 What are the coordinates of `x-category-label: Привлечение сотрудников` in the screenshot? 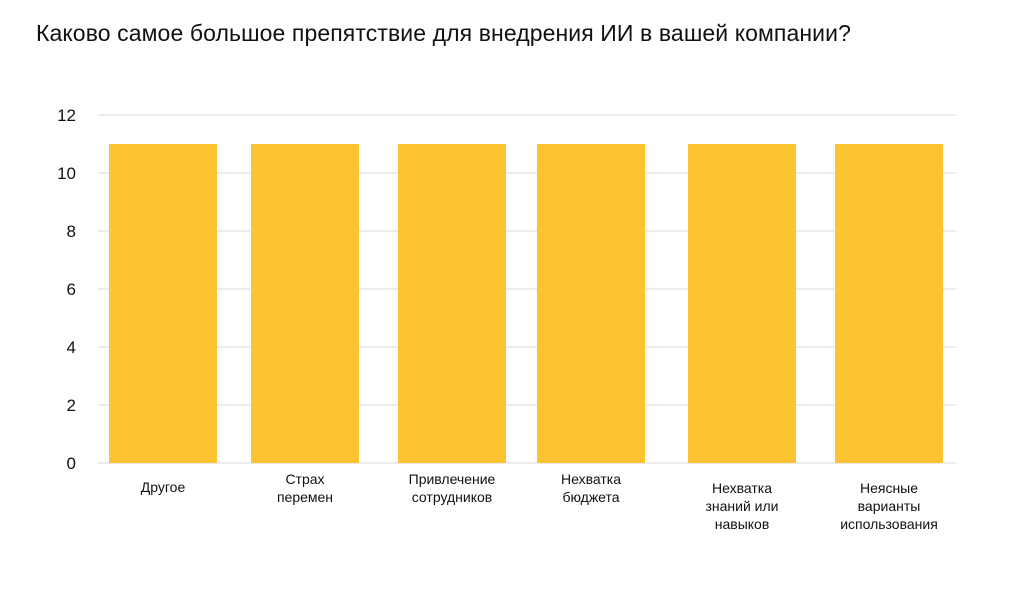 It's located at (452, 488).